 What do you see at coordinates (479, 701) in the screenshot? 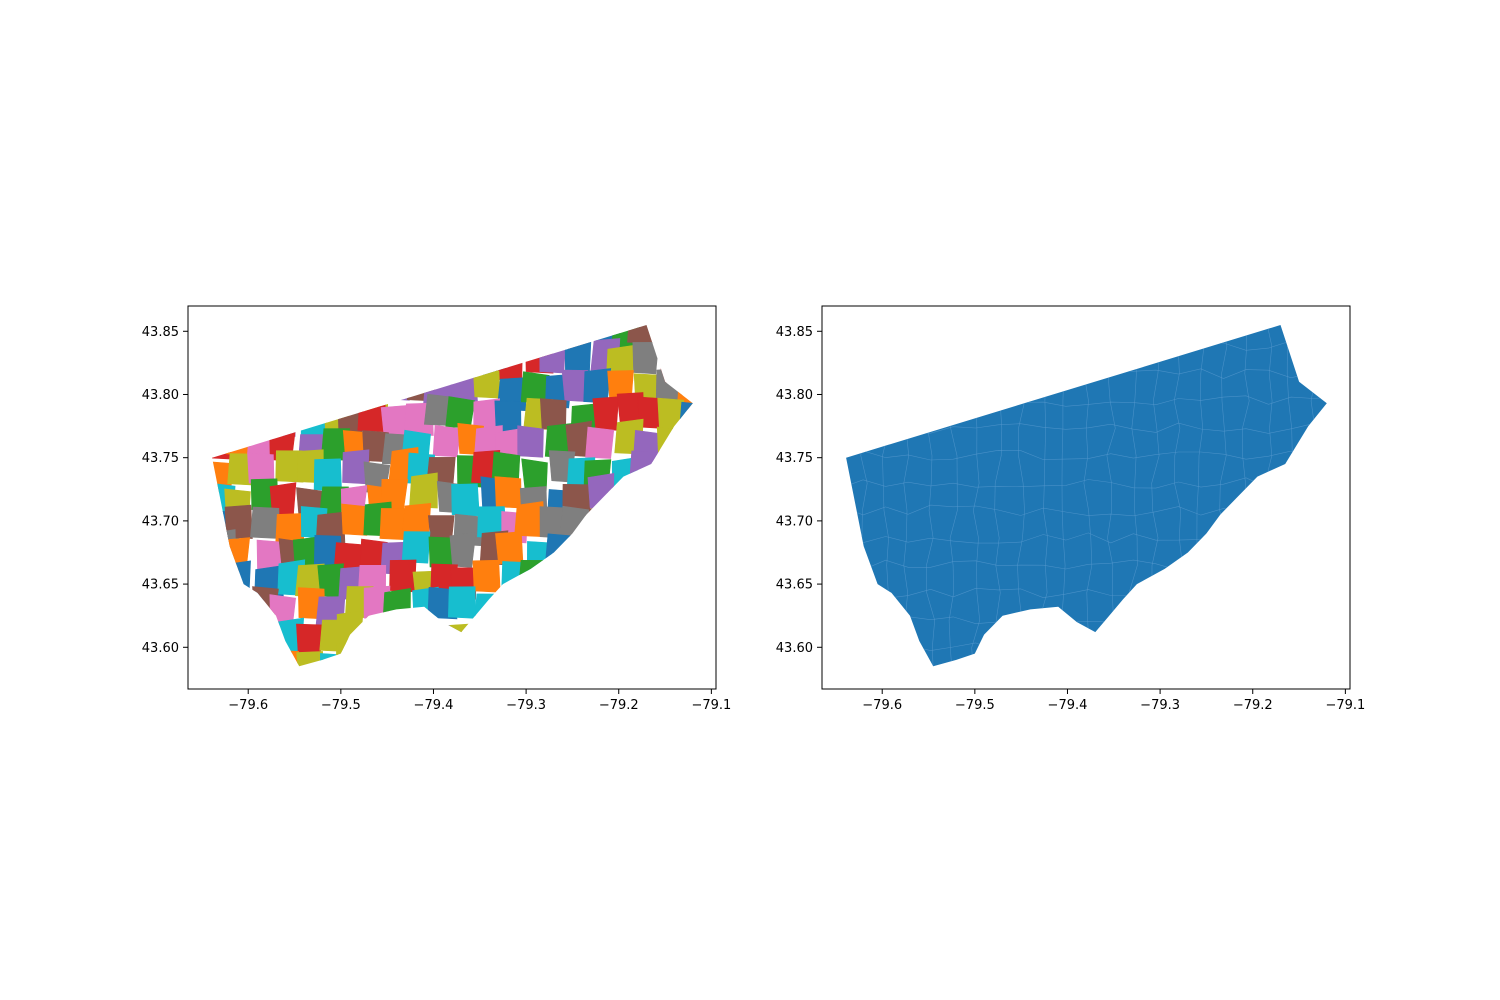
I see `x-axis-left: −79.6 −79.5 −79.4 −79.3 −79.2 −79.1` at bounding box center [479, 701].